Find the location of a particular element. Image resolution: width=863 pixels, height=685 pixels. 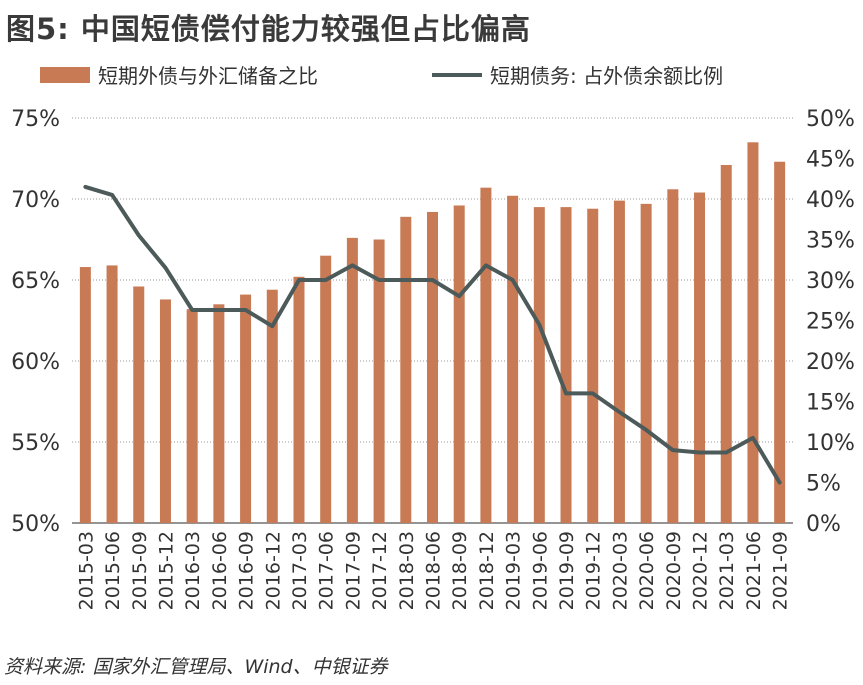

x-axis-tick-label: 2015-09 is located at coordinates (140, 570).